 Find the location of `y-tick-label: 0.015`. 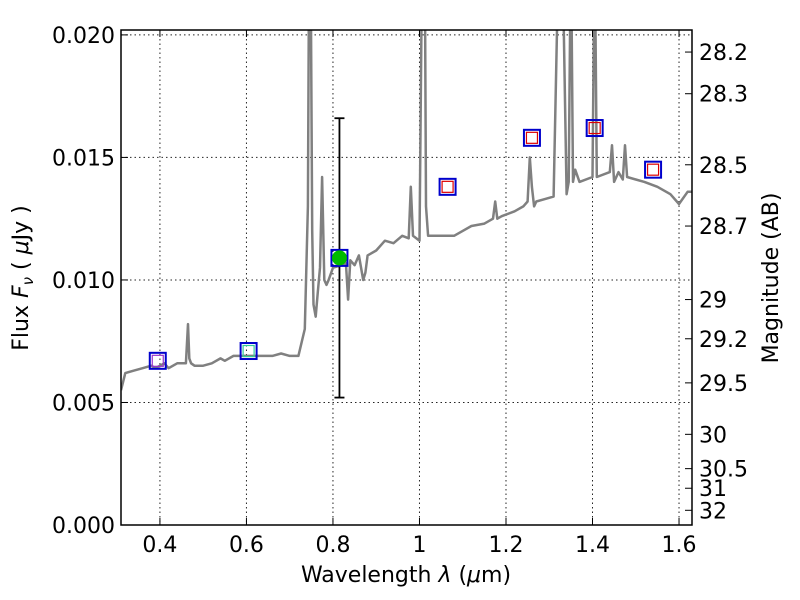

y-tick-label: 0.015 is located at coordinates (83, 158).